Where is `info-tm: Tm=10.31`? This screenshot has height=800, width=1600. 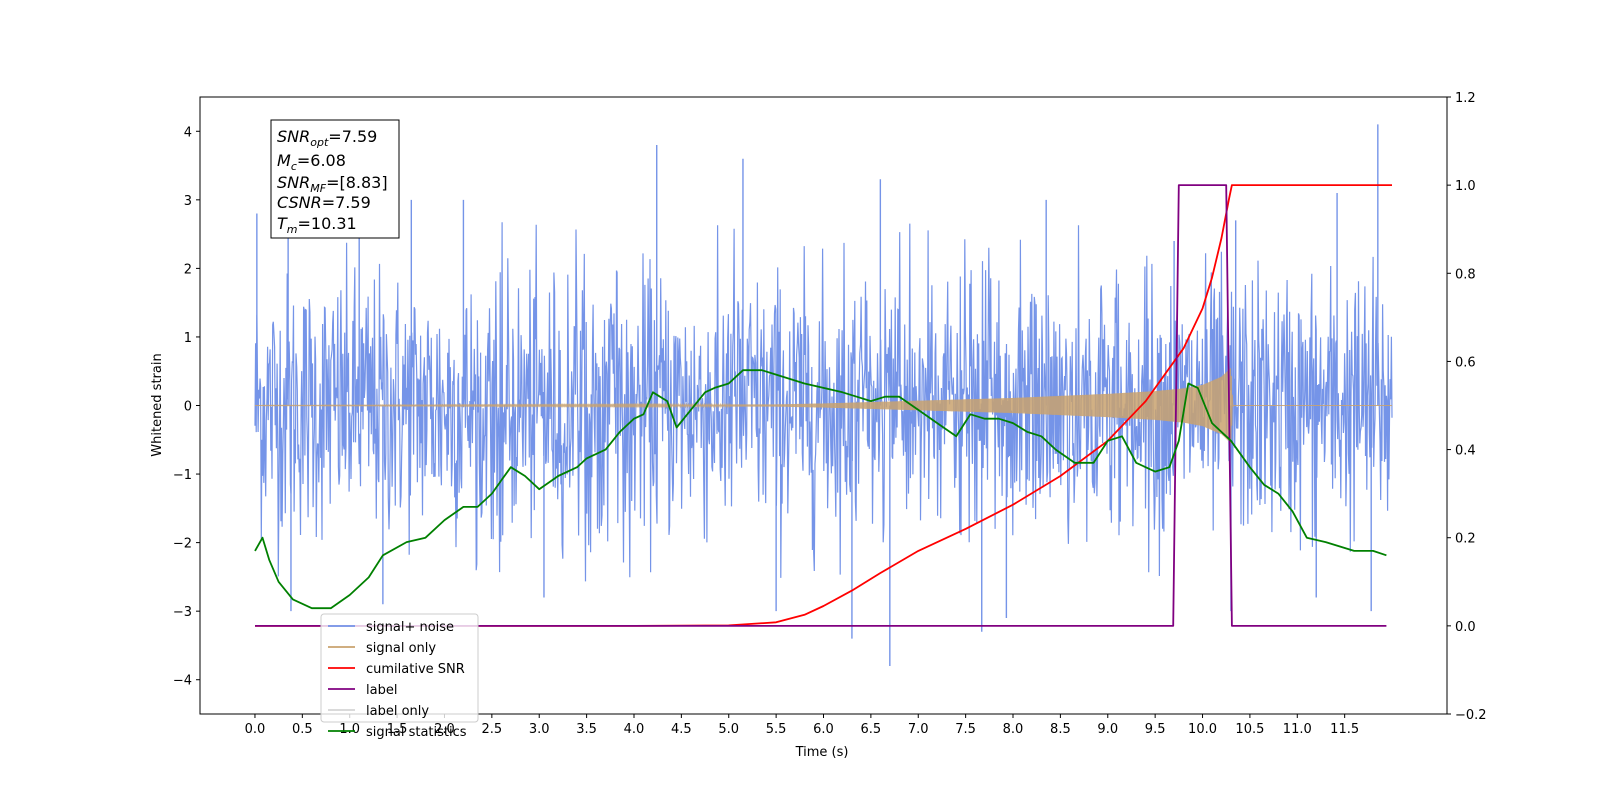
info-tm: Tm=10.31 is located at coordinates (317, 225).